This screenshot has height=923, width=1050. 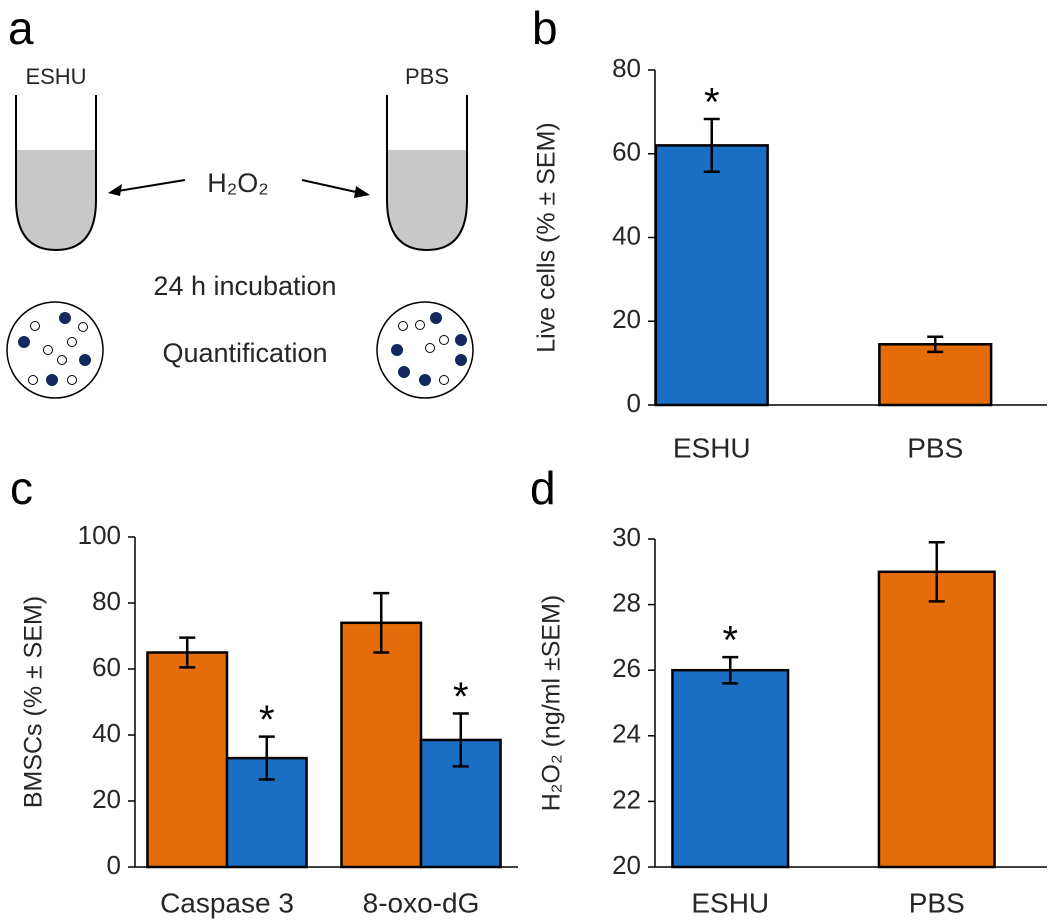 What do you see at coordinates (227, 902) in the screenshot?
I see `x-tick-label: Caspase 3` at bounding box center [227, 902].